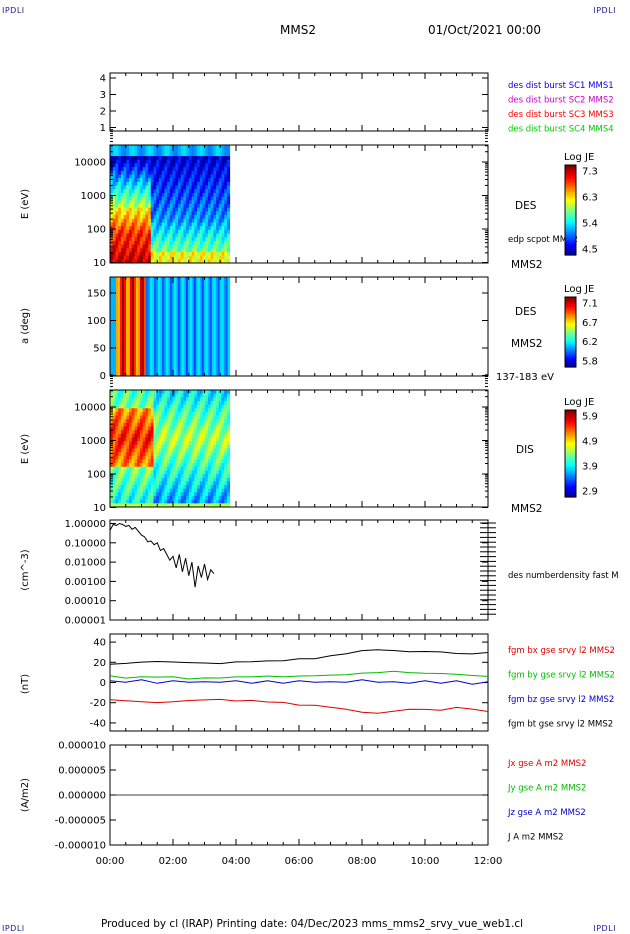  What do you see at coordinates (173, 861) in the screenshot?
I see `xaxis-tick-label: 02:00` at bounding box center [173, 861].